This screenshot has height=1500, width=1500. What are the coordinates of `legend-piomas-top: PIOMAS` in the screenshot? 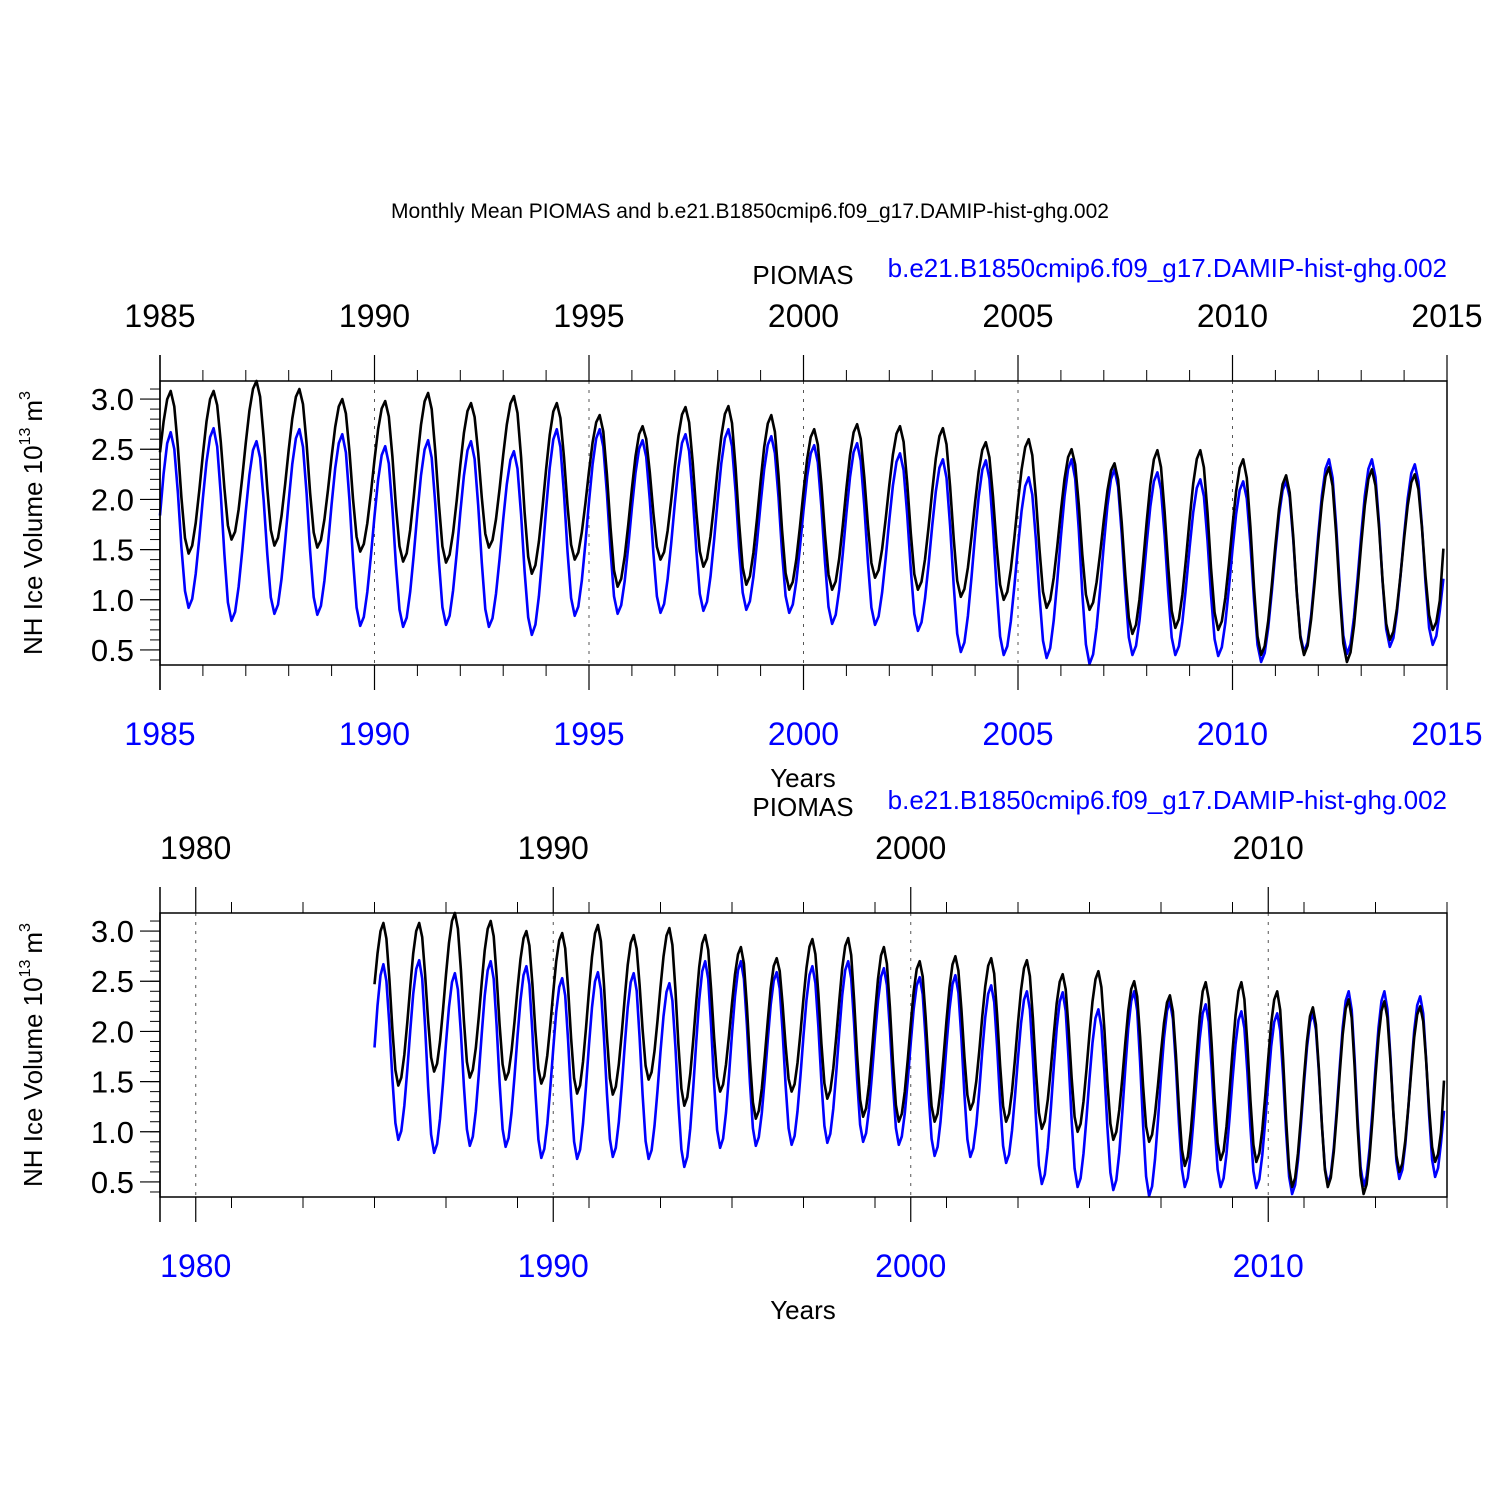 It's located at (802, 275).